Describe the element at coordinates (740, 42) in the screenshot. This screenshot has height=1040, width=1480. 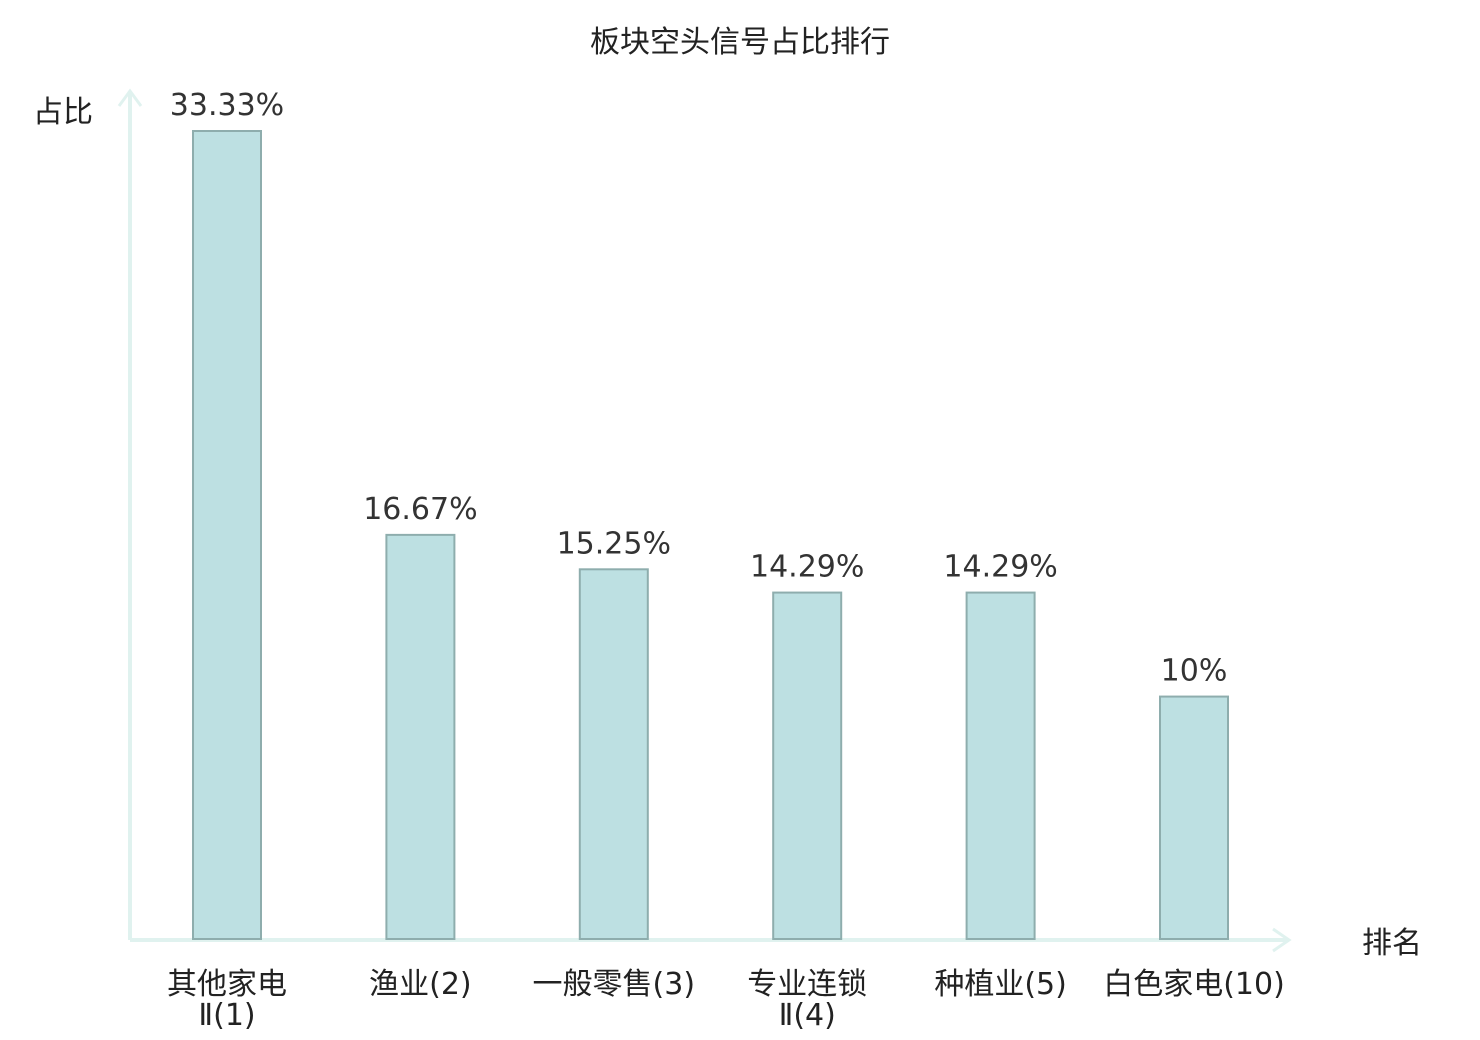
I see `chart-title: 板块空头信号占比排行` at that location.